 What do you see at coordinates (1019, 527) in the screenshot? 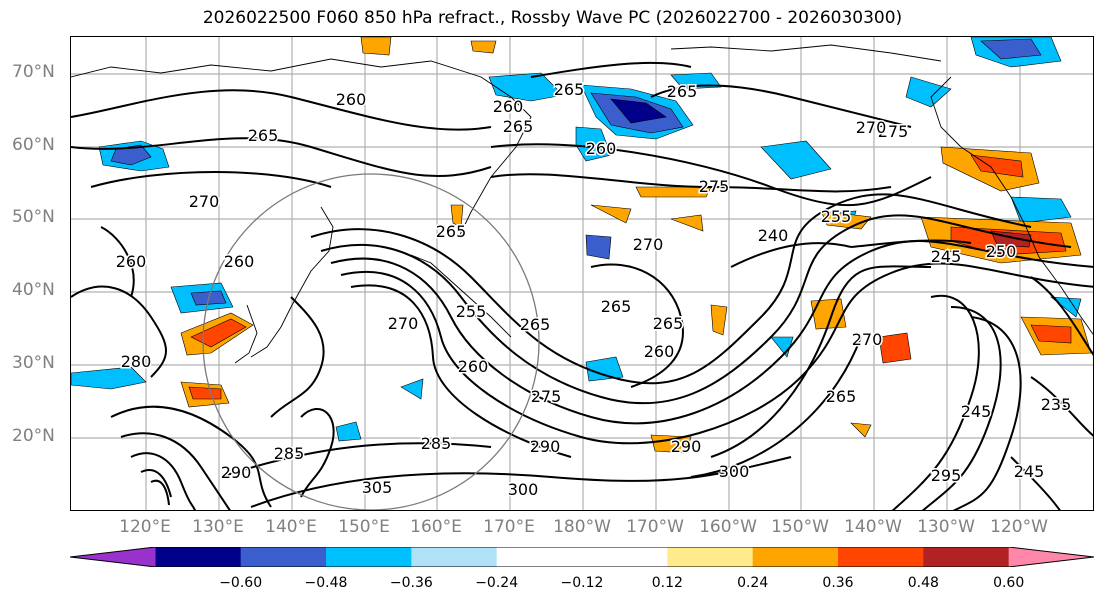
I see `lon-label-120w: 120°W` at bounding box center [1019, 527].